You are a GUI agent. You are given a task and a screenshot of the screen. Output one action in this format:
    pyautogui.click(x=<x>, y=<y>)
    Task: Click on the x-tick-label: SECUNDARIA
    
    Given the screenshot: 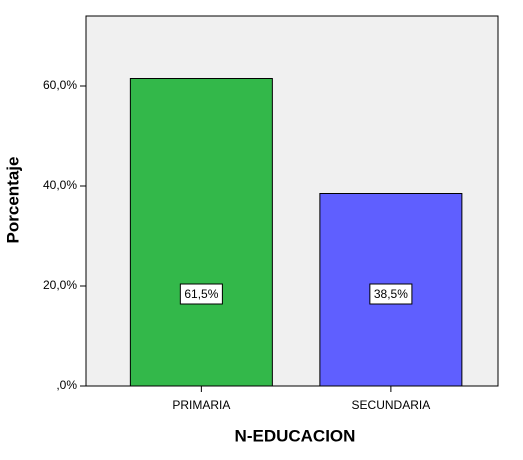 What is the action you would take?
    pyautogui.click(x=391, y=405)
    